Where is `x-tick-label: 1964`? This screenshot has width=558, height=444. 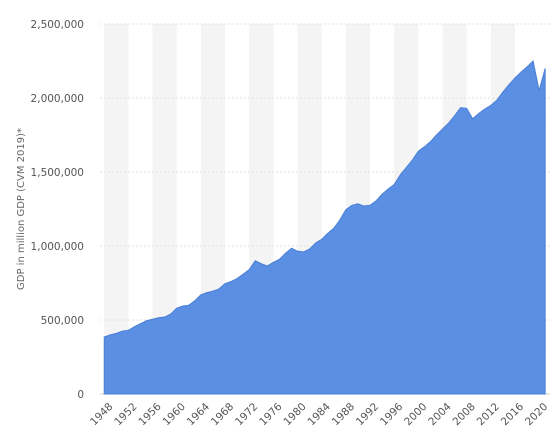
x-tick-label: 1964 is located at coordinates (199, 415).